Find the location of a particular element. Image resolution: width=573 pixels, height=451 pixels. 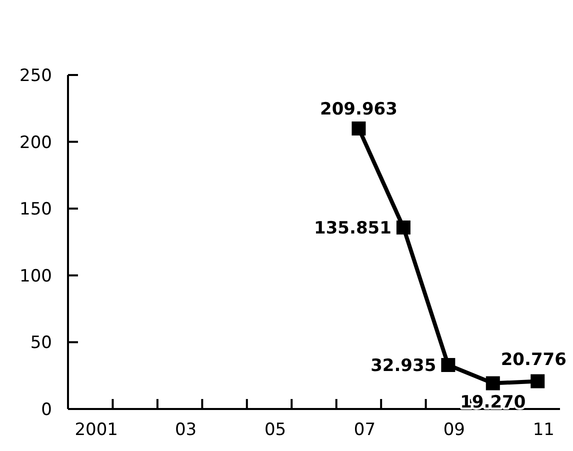

data-label: 32.935 is located at coordinates (403, 366).